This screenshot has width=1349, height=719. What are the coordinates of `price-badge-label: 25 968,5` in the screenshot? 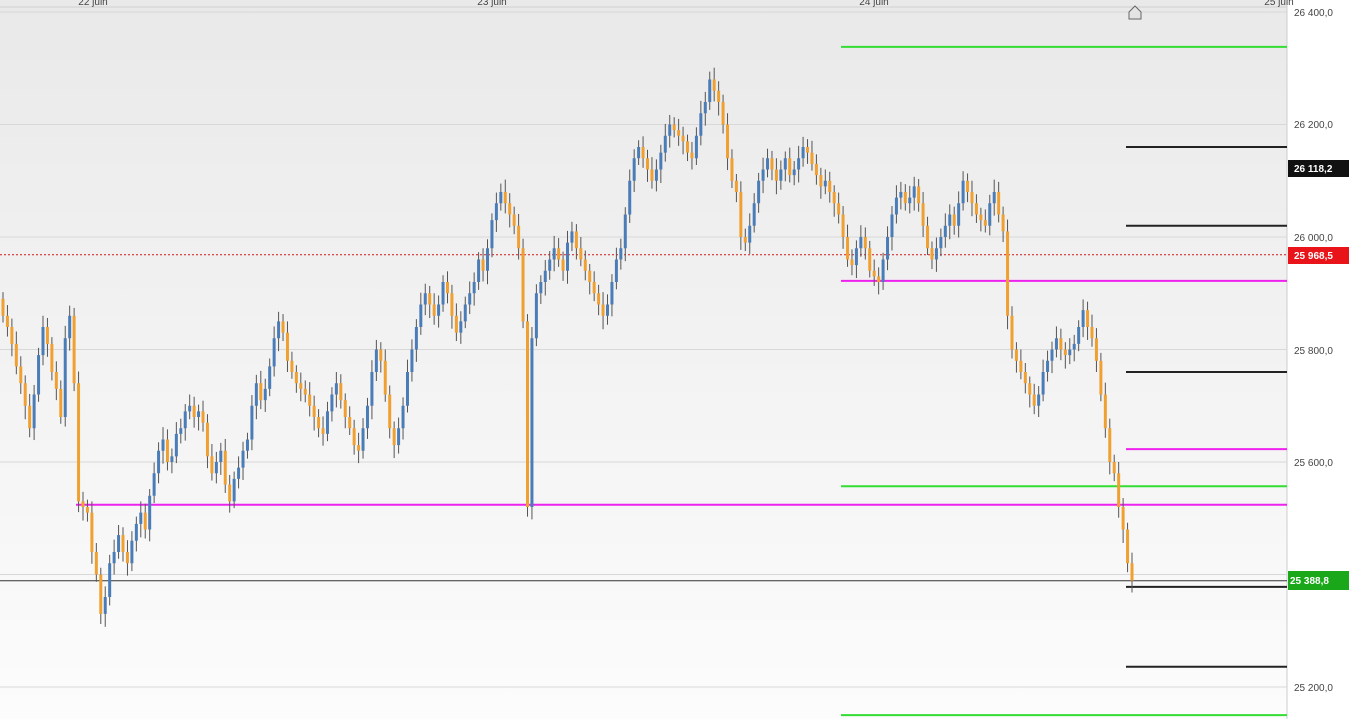 It's located at (1313, 256).